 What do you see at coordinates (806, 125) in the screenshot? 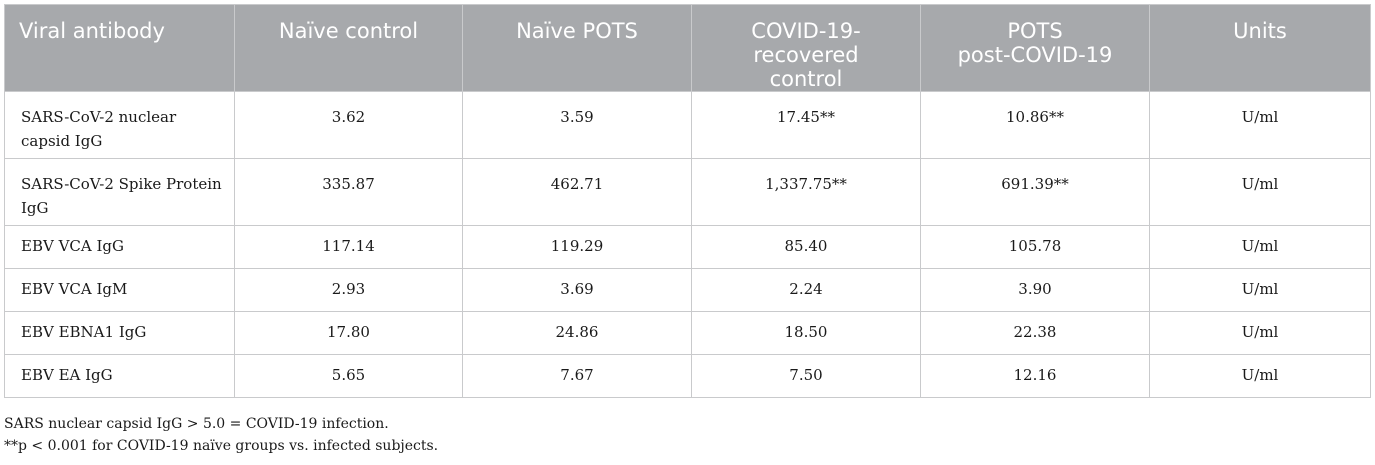
I see `table-cell: 17.45**` at bounding box center [806, 125].